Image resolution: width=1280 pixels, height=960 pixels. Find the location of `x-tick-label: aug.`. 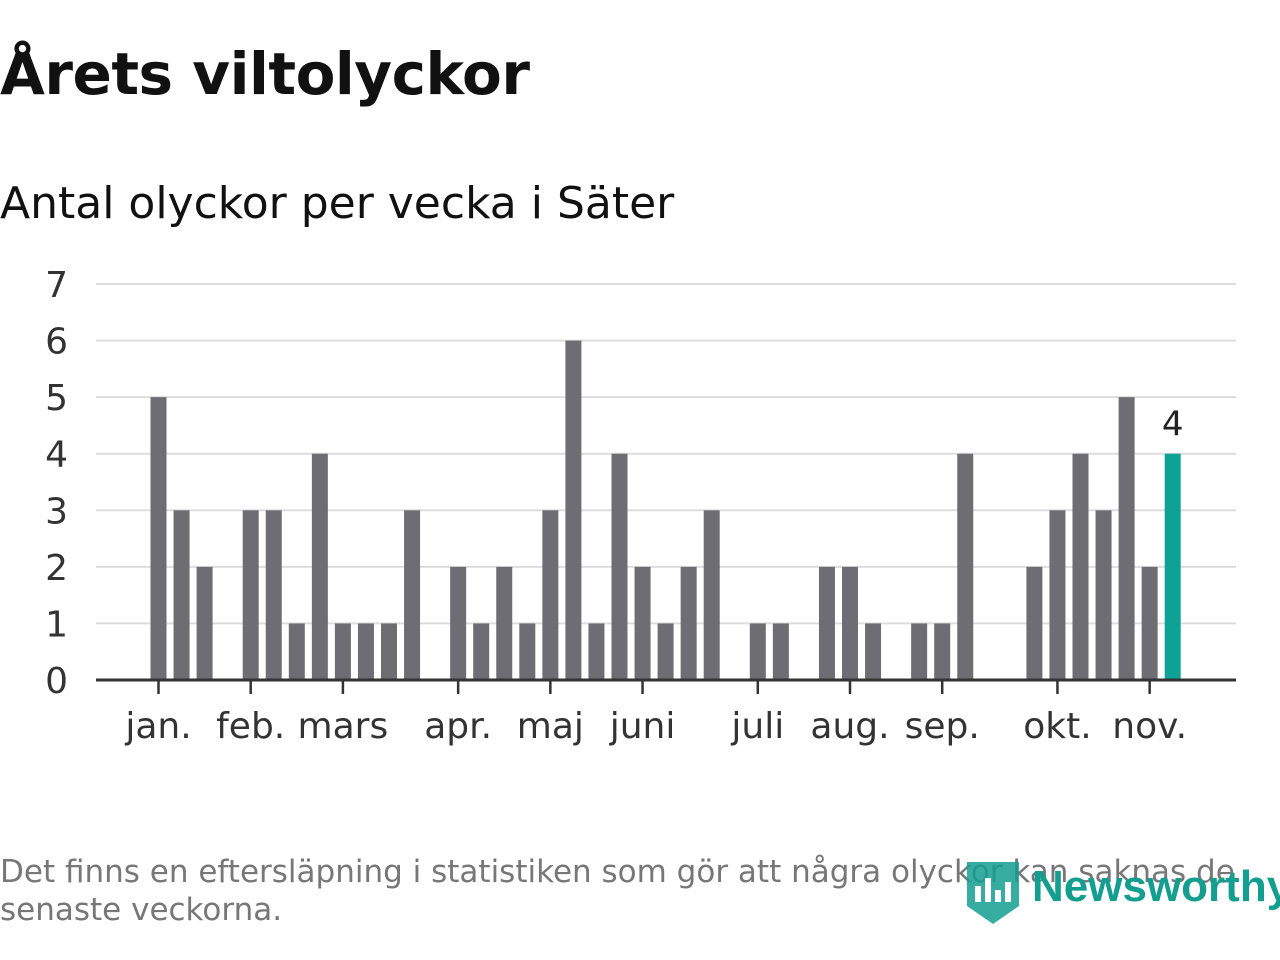

x-tick-label: aug. is located at coordinates (849, 726).